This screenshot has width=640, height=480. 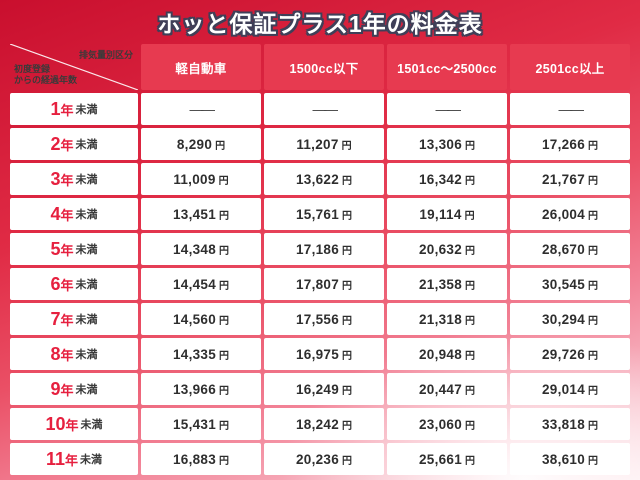 What do you see at coordinates (46, 74) in the screenshot?
I see `corner-label-elapsed-years: 初度登録 からの経過年数` at bounding box center [46, 74].